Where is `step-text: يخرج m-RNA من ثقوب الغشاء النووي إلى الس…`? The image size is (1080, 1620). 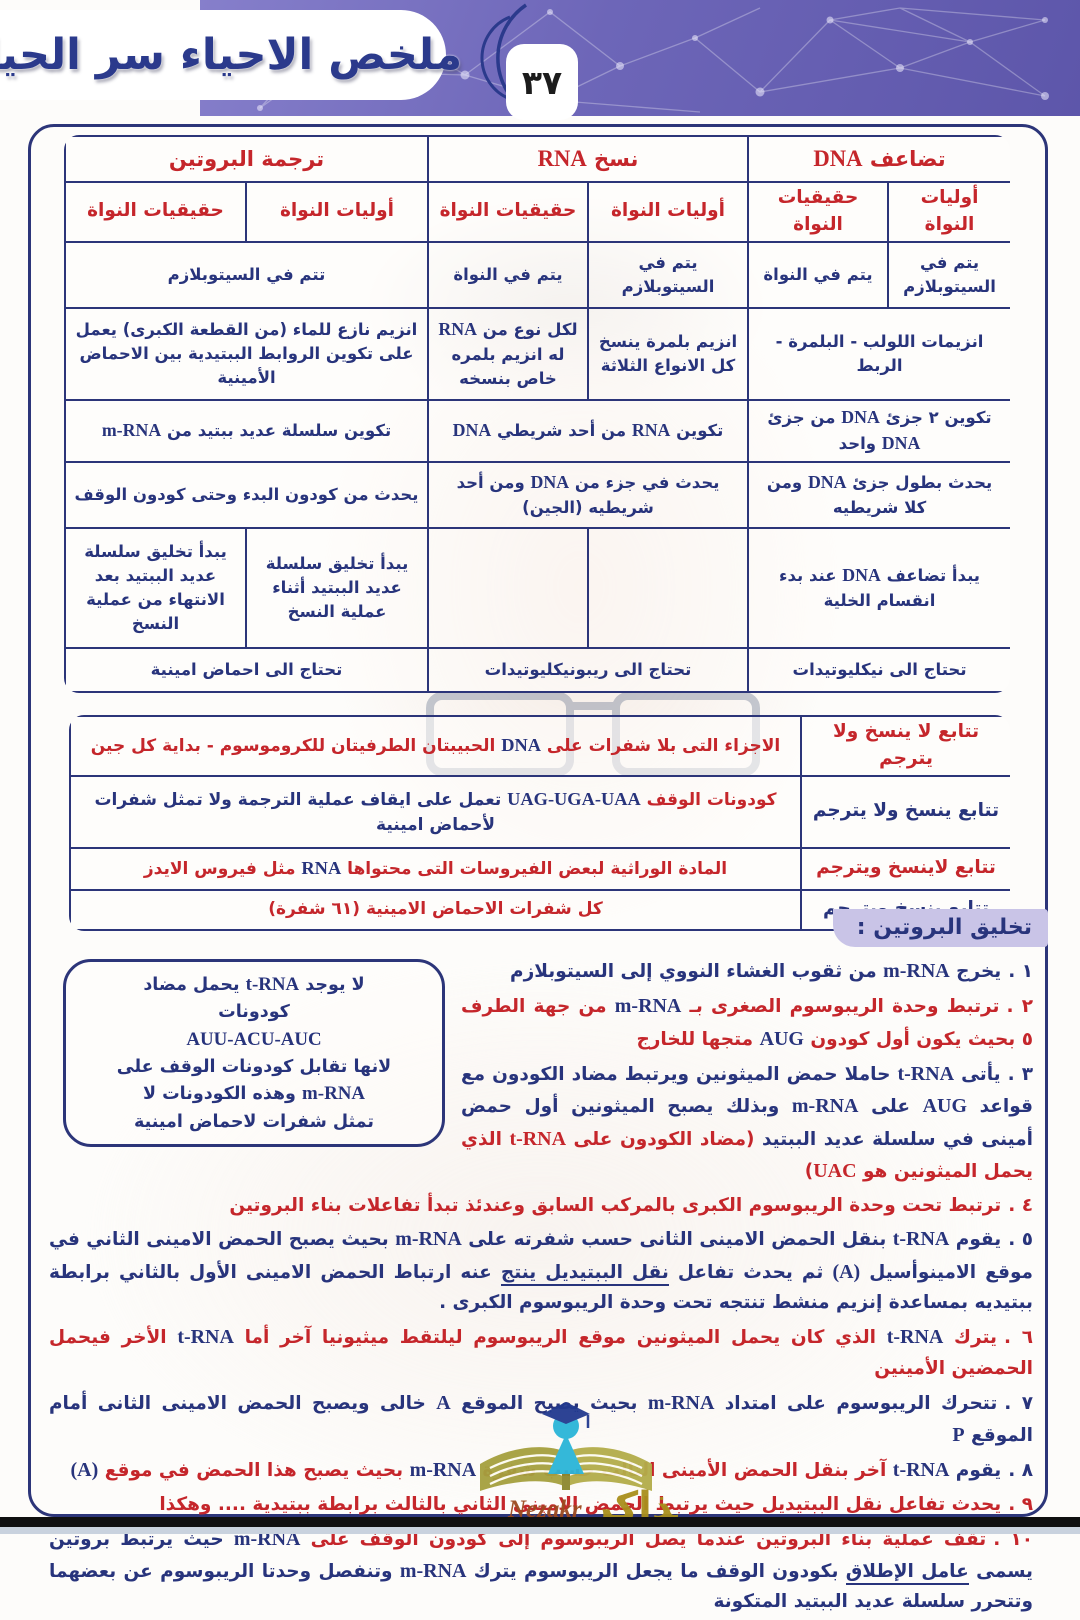
step-text: يخرج m-RNA من ثقوب الغشاء النووي إلى الس… is located at coordinates (756, 971).